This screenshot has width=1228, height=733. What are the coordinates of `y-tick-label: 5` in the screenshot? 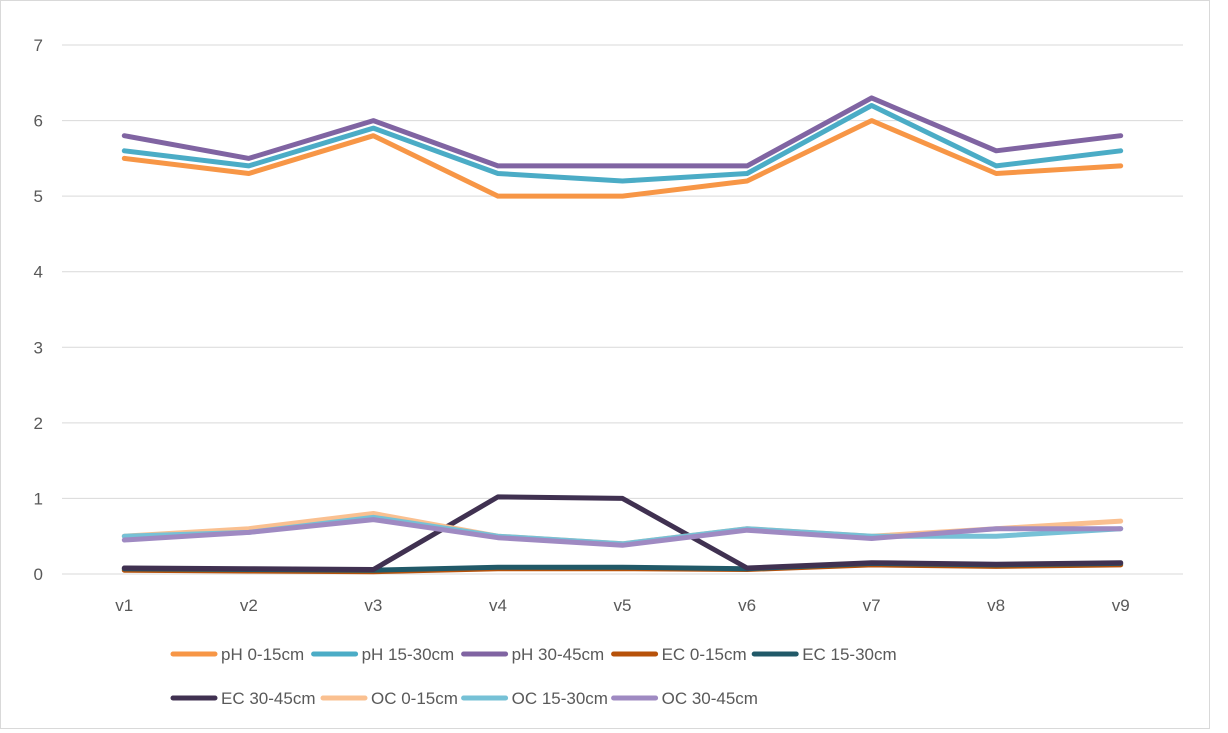 It's located at (38, 196).